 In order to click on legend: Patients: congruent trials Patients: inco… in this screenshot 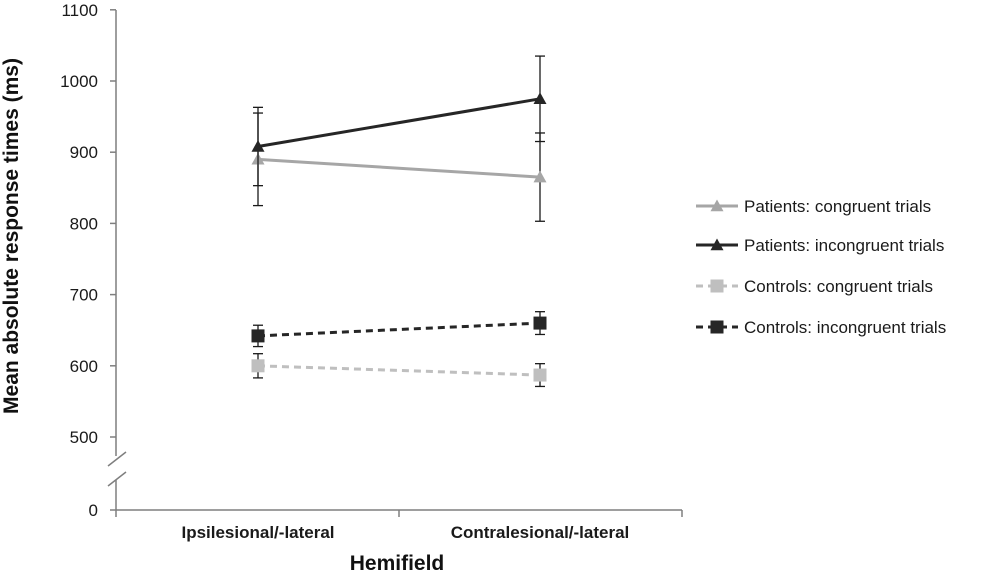, I will do `click(821, 267)`.